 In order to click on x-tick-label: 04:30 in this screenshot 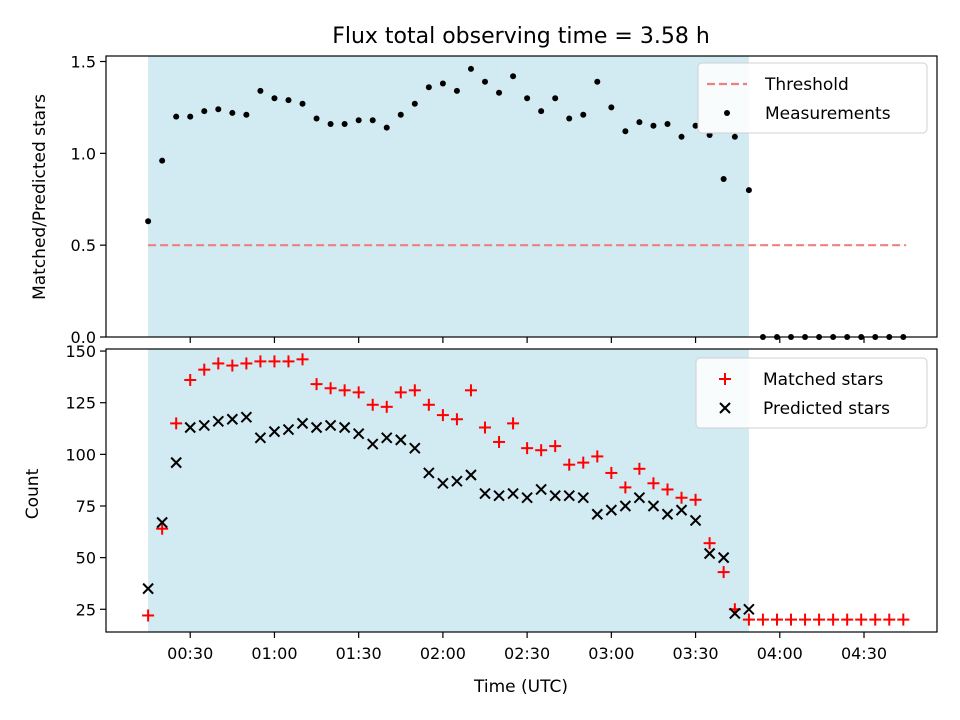, I will do `click(864, 653)`.